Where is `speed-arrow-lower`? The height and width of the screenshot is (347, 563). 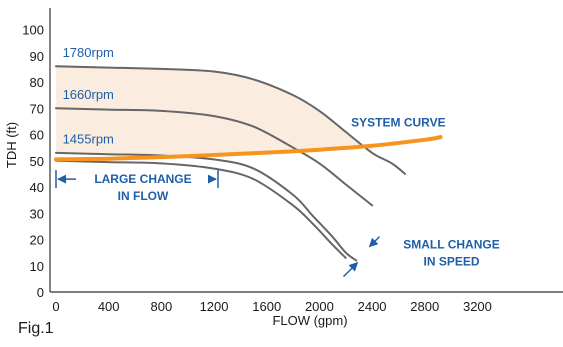 speed-arrow-lower is located at coordinates (350, 269).